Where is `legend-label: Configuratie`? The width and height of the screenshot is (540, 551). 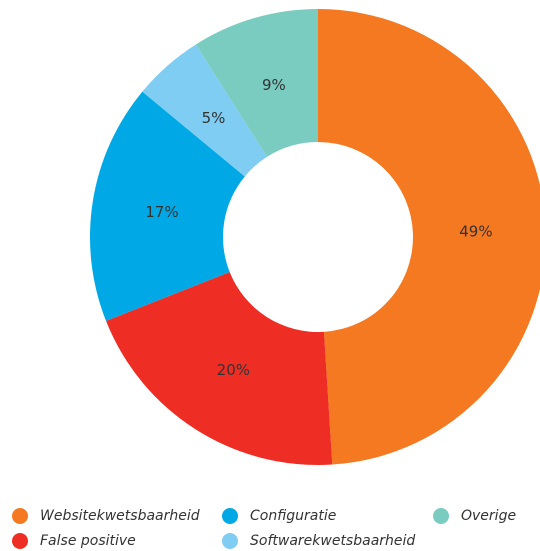
legend-label: Configuratie is located at coordinates (293, 516).